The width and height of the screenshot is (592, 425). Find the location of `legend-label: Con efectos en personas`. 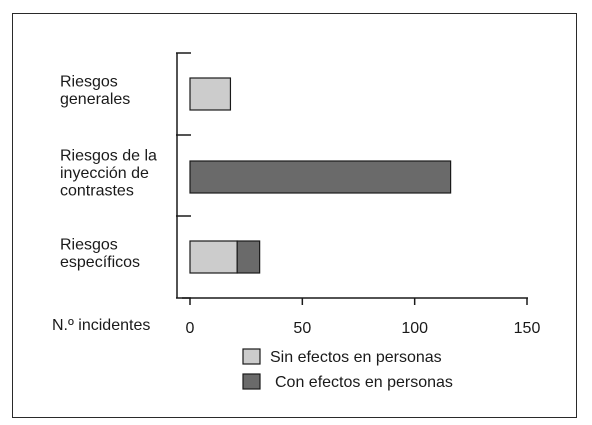

legend-label: Con efectos en personas is located at coordinates (364, 382).